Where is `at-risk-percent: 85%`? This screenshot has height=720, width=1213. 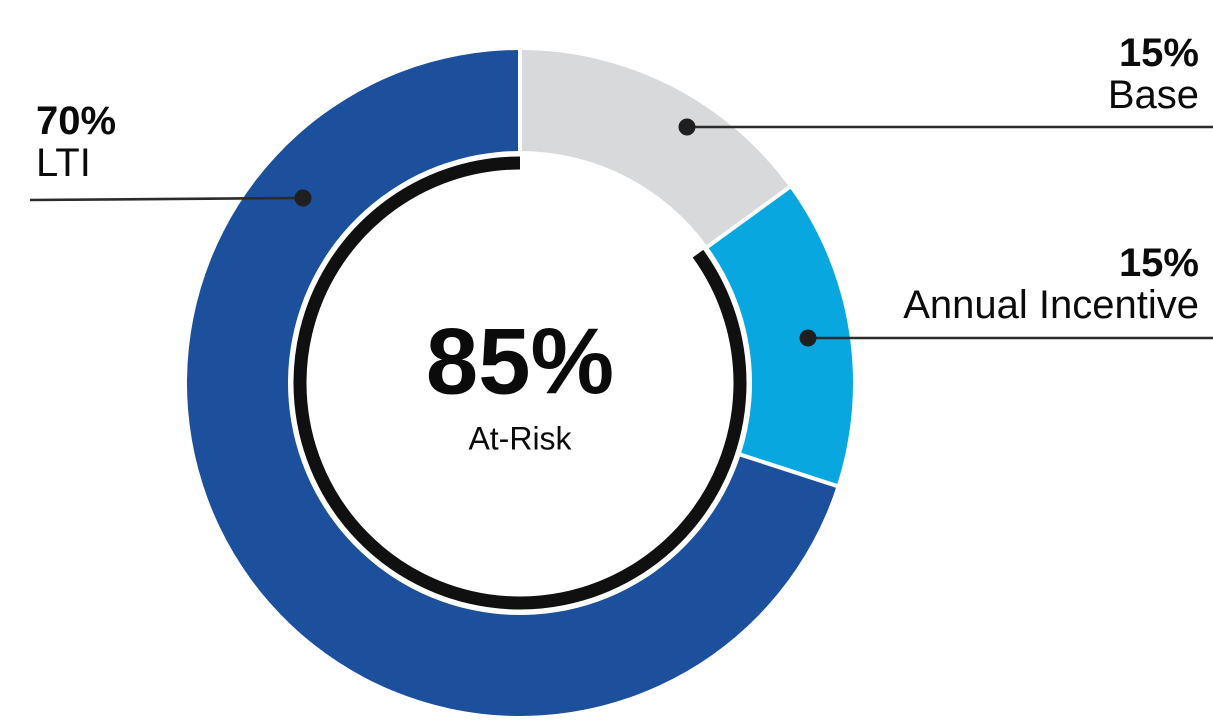 at-risk-percent: 85% is located at coordinates (520, 361).